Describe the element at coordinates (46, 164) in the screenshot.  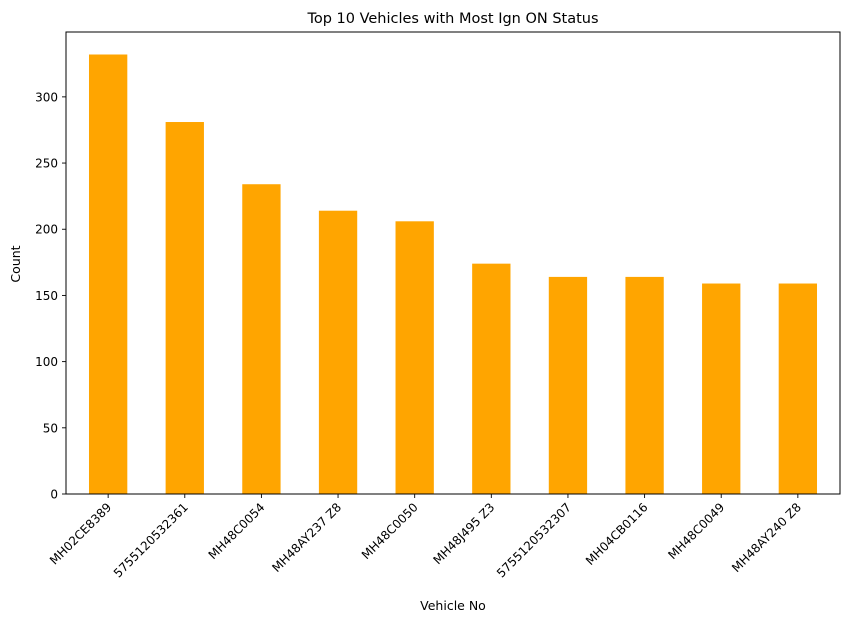
I see `y-tick-label: 250` at that location.